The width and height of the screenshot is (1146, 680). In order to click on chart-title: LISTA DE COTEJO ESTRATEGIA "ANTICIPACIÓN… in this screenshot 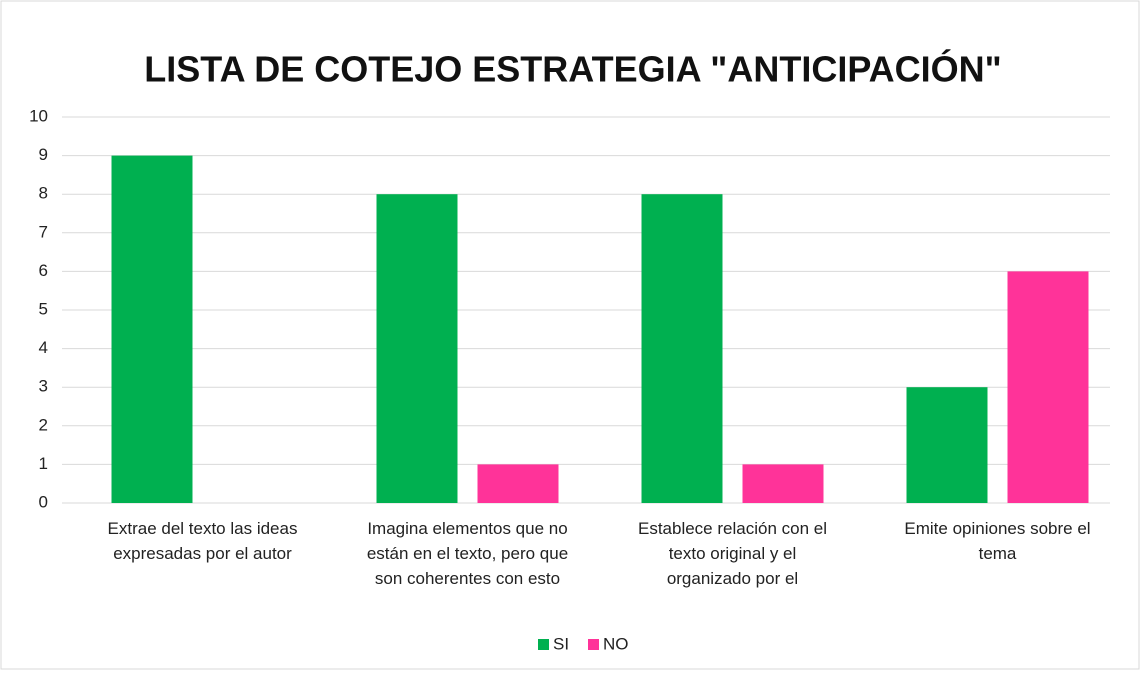, I will do `click(573, 69)`.